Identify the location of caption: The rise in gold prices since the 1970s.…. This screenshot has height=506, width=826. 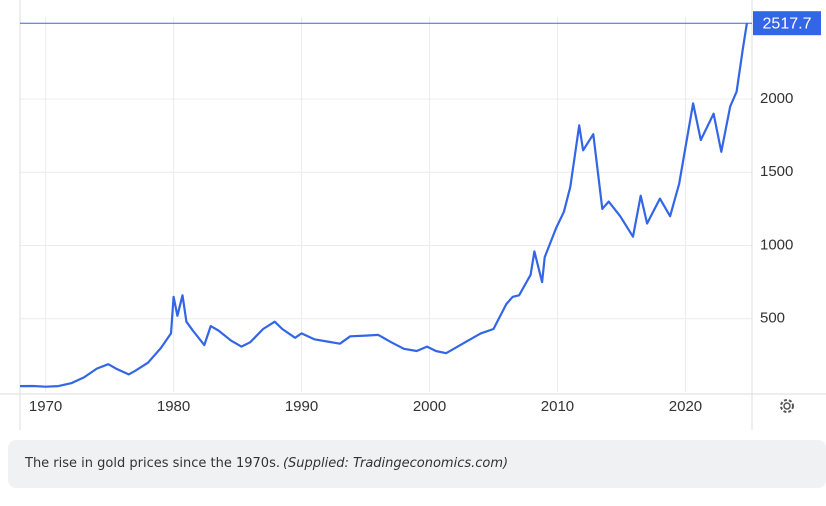
(417, 464).